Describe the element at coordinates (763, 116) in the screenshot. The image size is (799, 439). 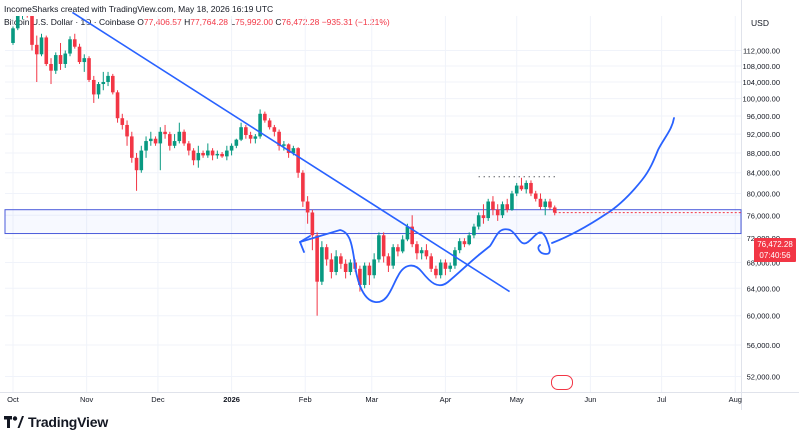
I see `y-tick-label: 96,000.00` at that location.